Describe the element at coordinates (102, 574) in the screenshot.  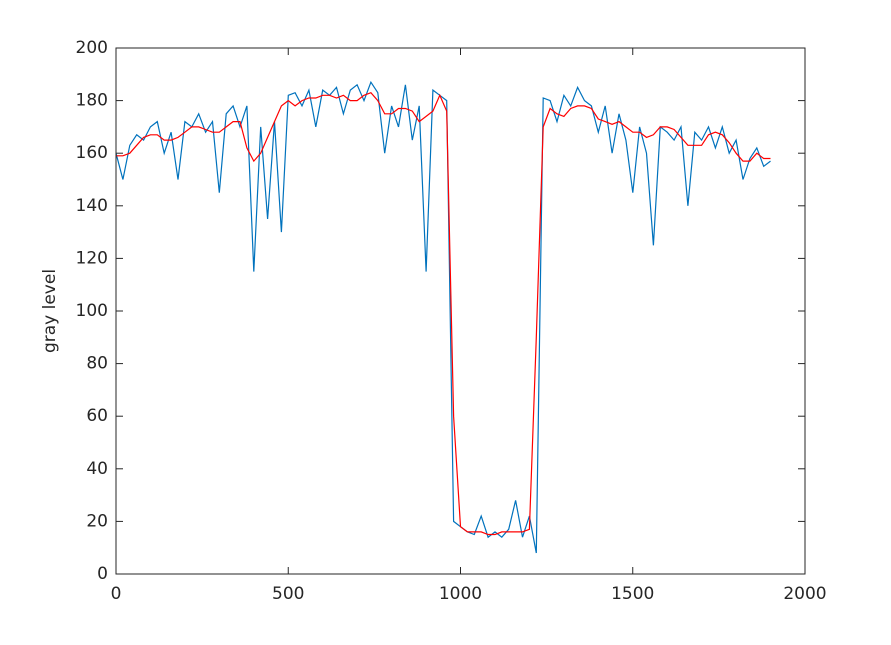
I see `y-tick-label: 0` at that location.